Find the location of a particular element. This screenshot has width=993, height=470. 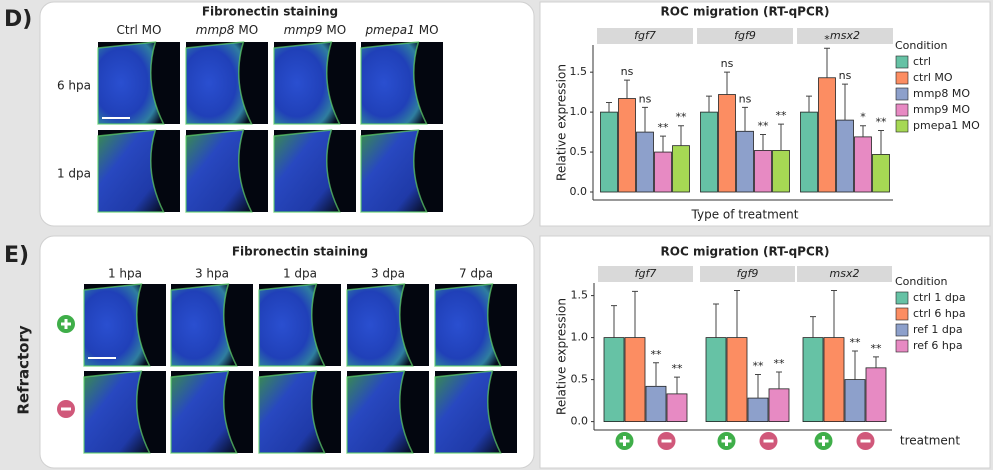

column-header: mmp8 MO is located at coordinates (227, 30).